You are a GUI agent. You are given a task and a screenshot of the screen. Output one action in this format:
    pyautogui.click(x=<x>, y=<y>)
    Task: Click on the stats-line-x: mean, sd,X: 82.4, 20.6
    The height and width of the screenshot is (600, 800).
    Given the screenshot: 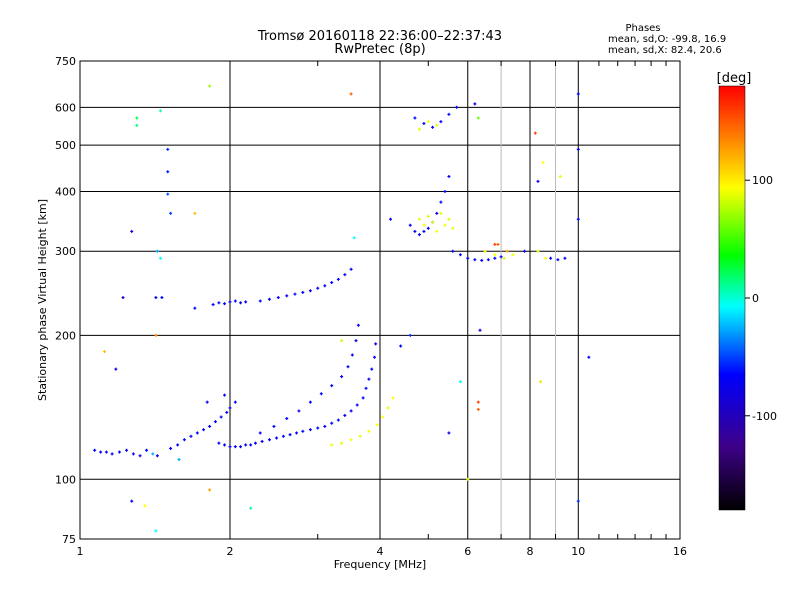 What is the action you would take?
    pyautogui.click(x=665, y=50)
    